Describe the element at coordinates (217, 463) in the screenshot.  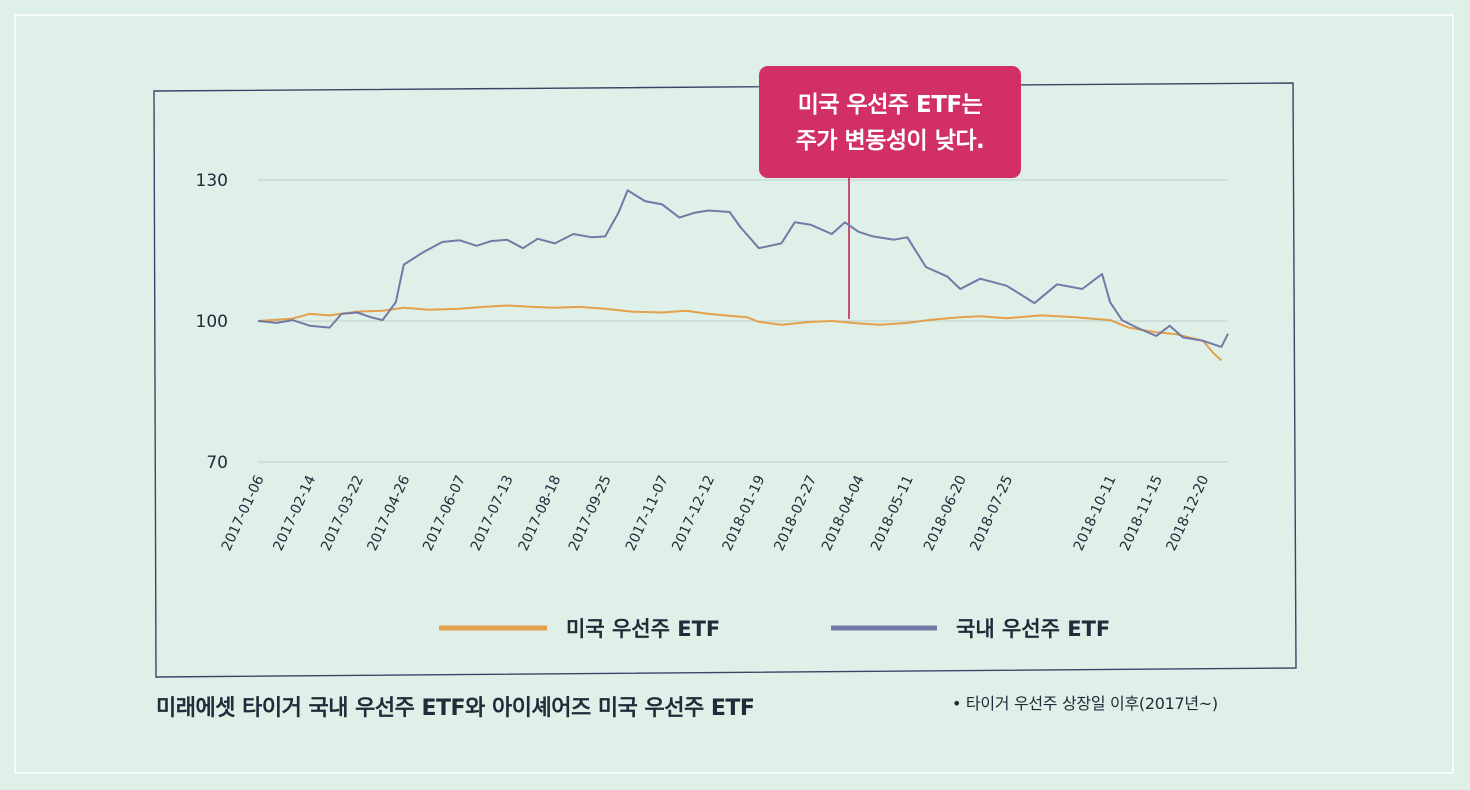
I see `y-tick-label: 70` at that location.